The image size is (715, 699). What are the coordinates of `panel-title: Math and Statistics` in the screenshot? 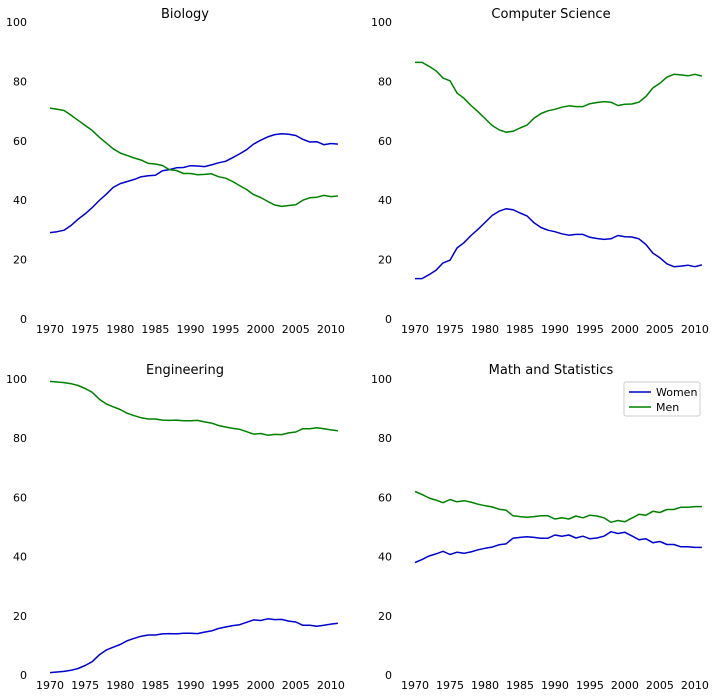 It's located at (551, 370).